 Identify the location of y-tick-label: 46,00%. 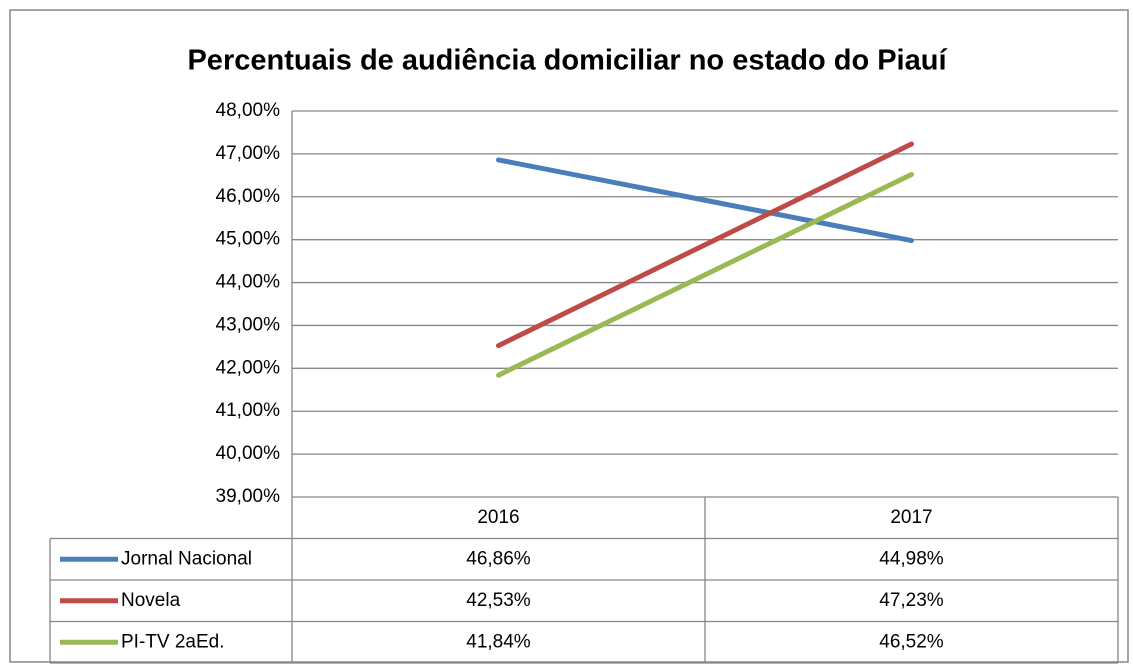
(248, 196).